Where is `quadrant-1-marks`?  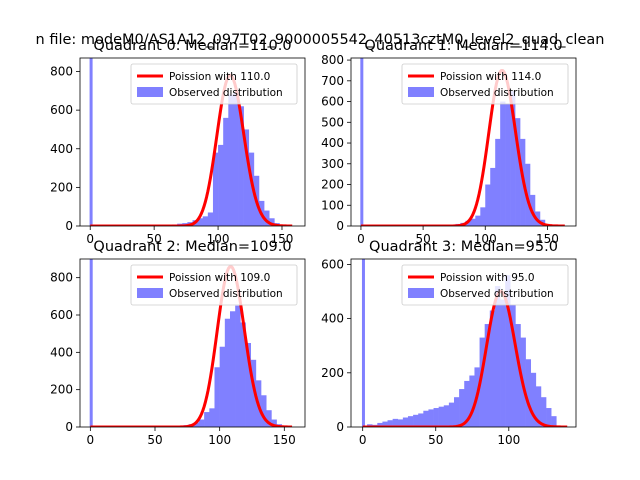
quadrant-1-marks is located at coordinates (463, 142).